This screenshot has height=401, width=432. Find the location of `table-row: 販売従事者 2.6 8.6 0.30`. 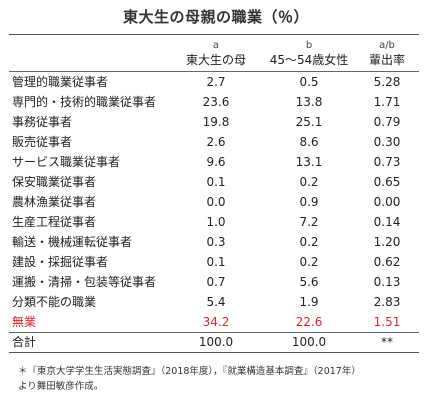

table-row: 販売従事者 2.6 8.6 0.30 is located at coordinates (214, 142).